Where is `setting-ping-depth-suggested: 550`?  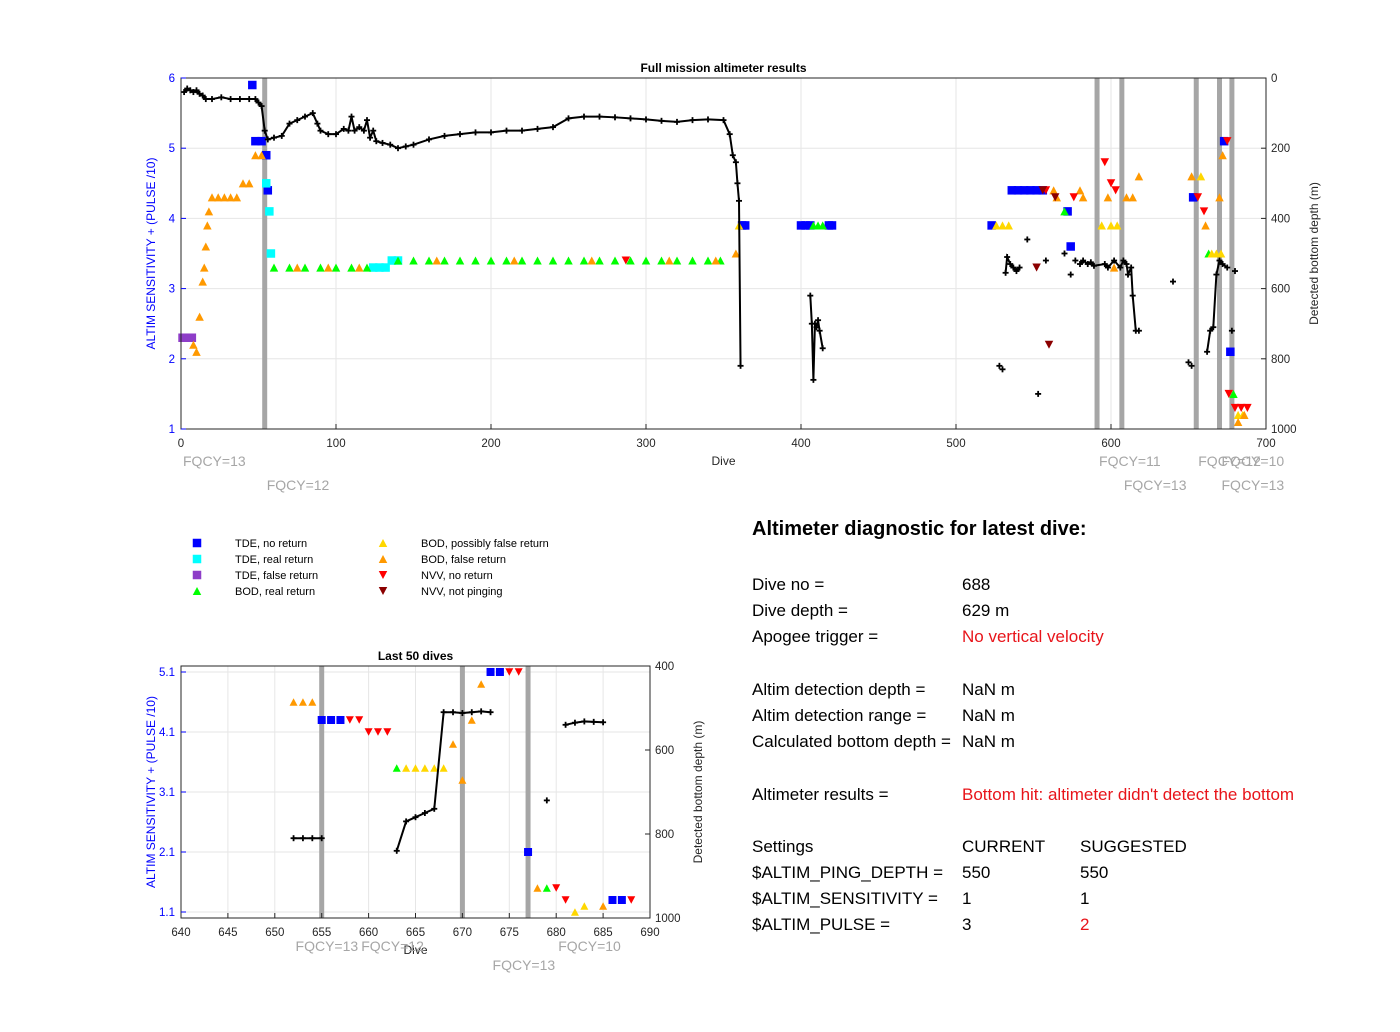
setting-ping-depth-suggested: 550 is located at coordinates (1094, 873).